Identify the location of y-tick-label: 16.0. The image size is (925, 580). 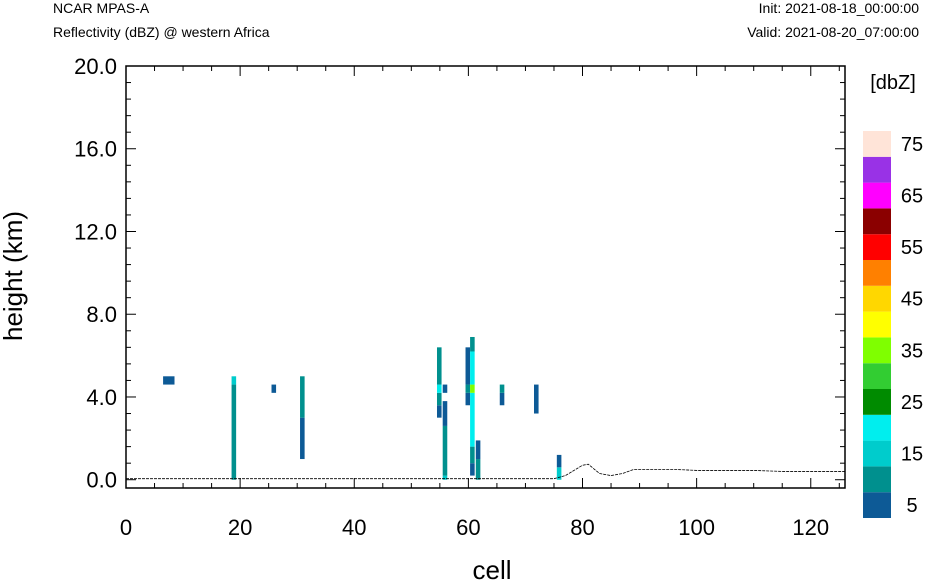
(95, 149).